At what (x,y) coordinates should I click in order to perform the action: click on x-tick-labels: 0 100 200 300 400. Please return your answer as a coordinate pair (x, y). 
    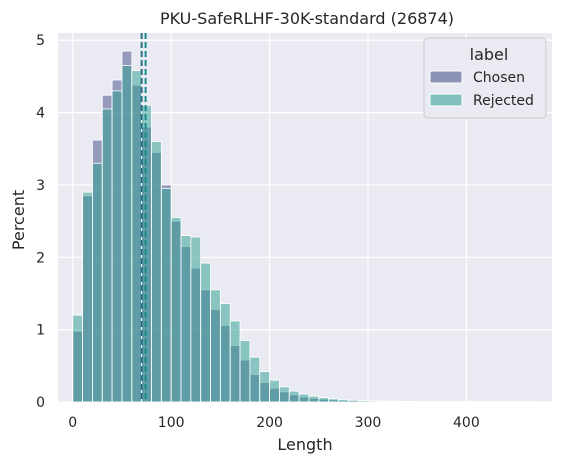
    Looking at the image, I should click on (273, 423).